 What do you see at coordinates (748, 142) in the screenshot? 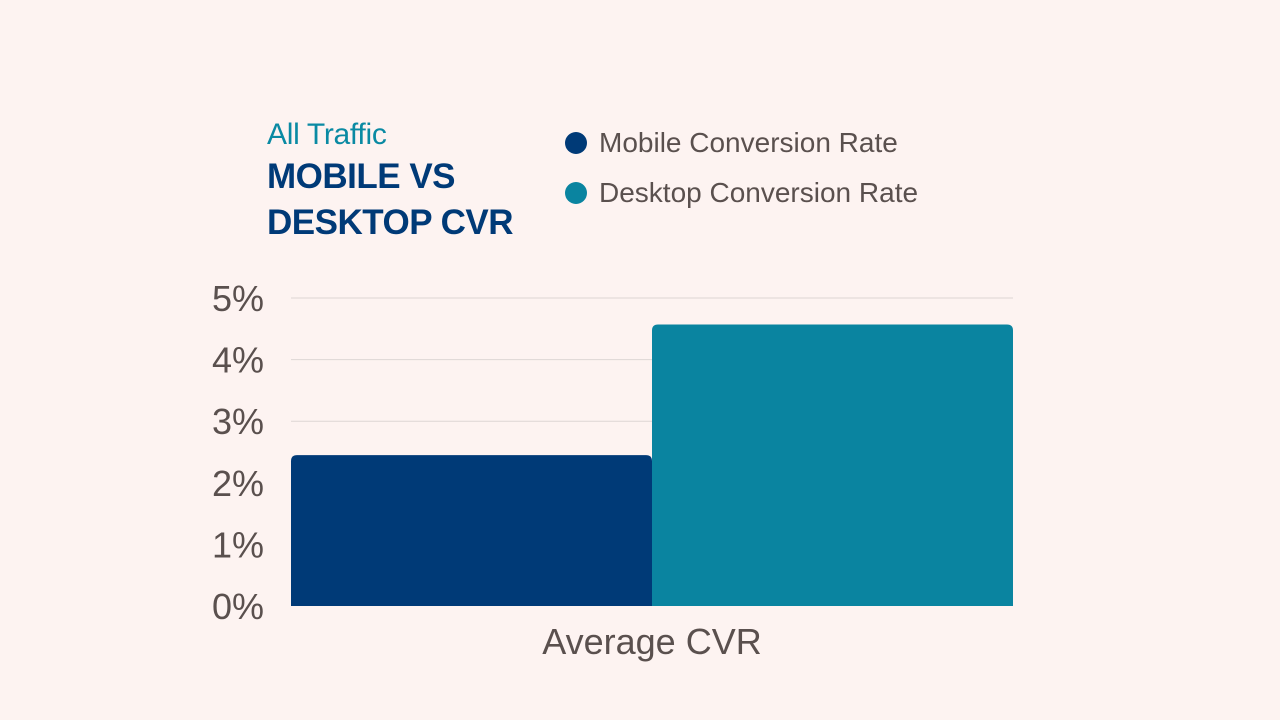
I see `legend-label-mobile: Mobile Conversion Rate` at bounding box center [748, 142].